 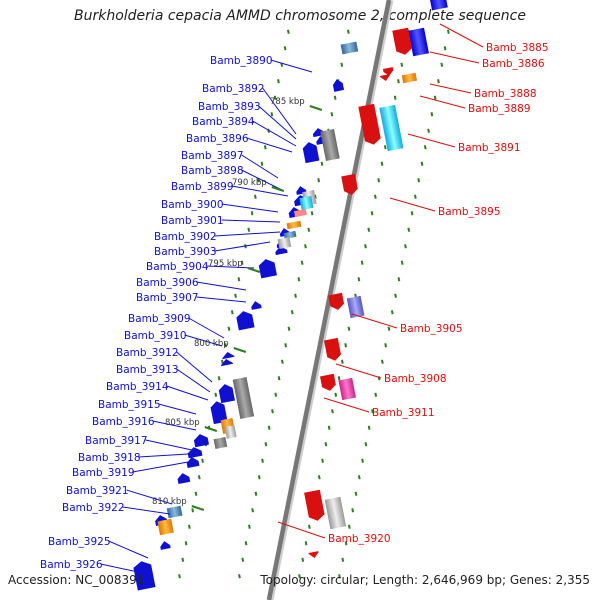 I want to click on forward-gene-label: Bamb_3910, so click(x=155, y=336).